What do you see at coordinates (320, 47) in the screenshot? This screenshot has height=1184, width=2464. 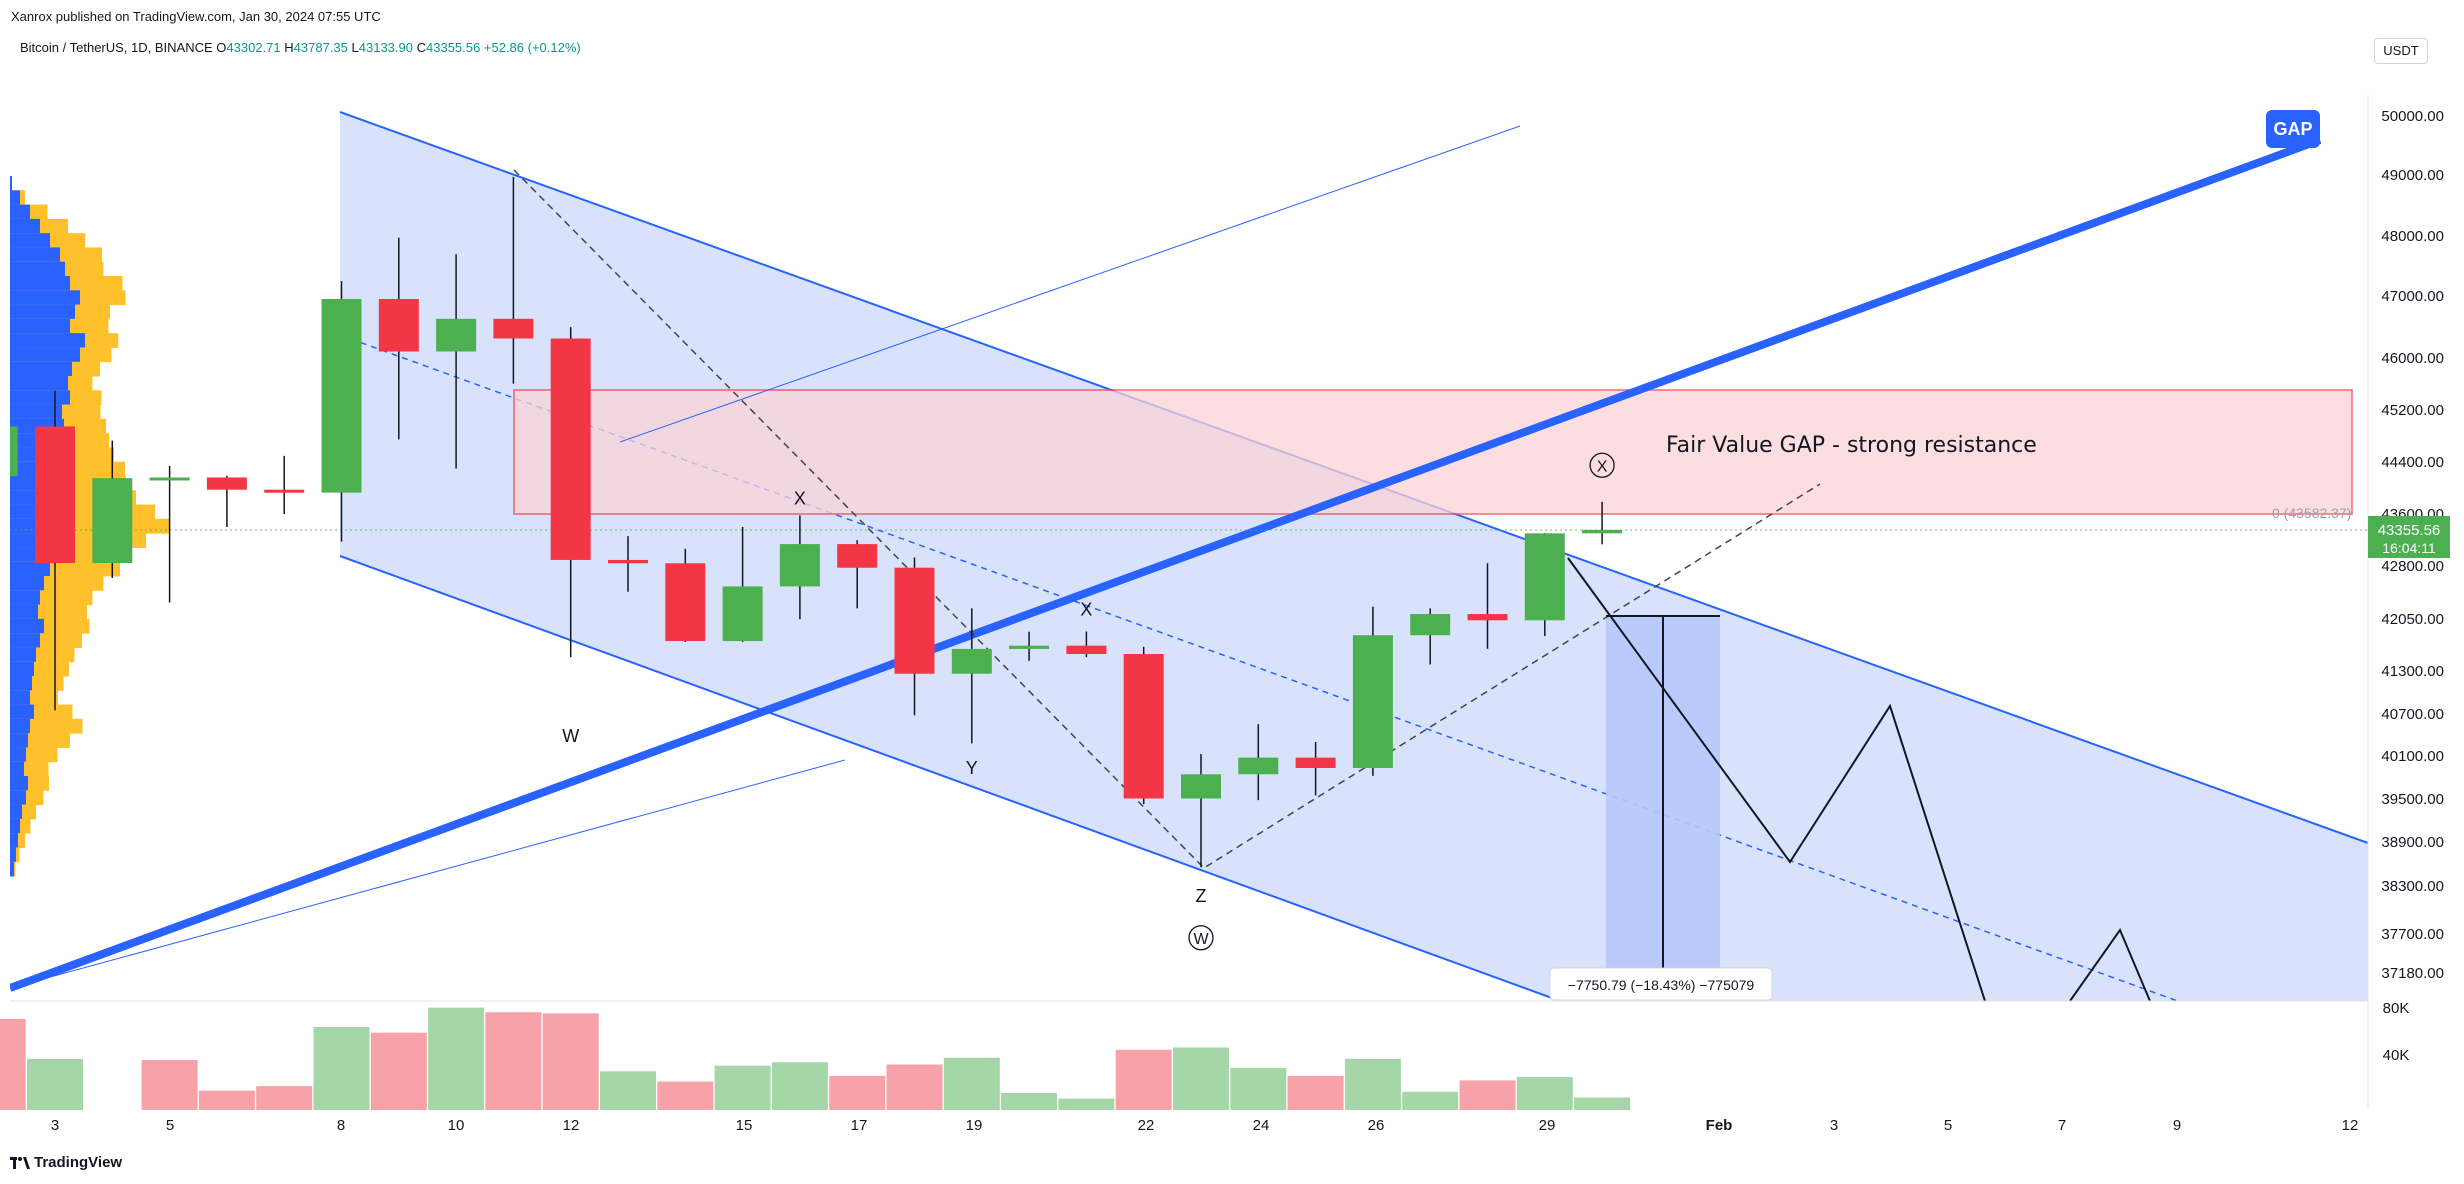 I see `high-value: 43787.35` at bounding box center [320, 47].